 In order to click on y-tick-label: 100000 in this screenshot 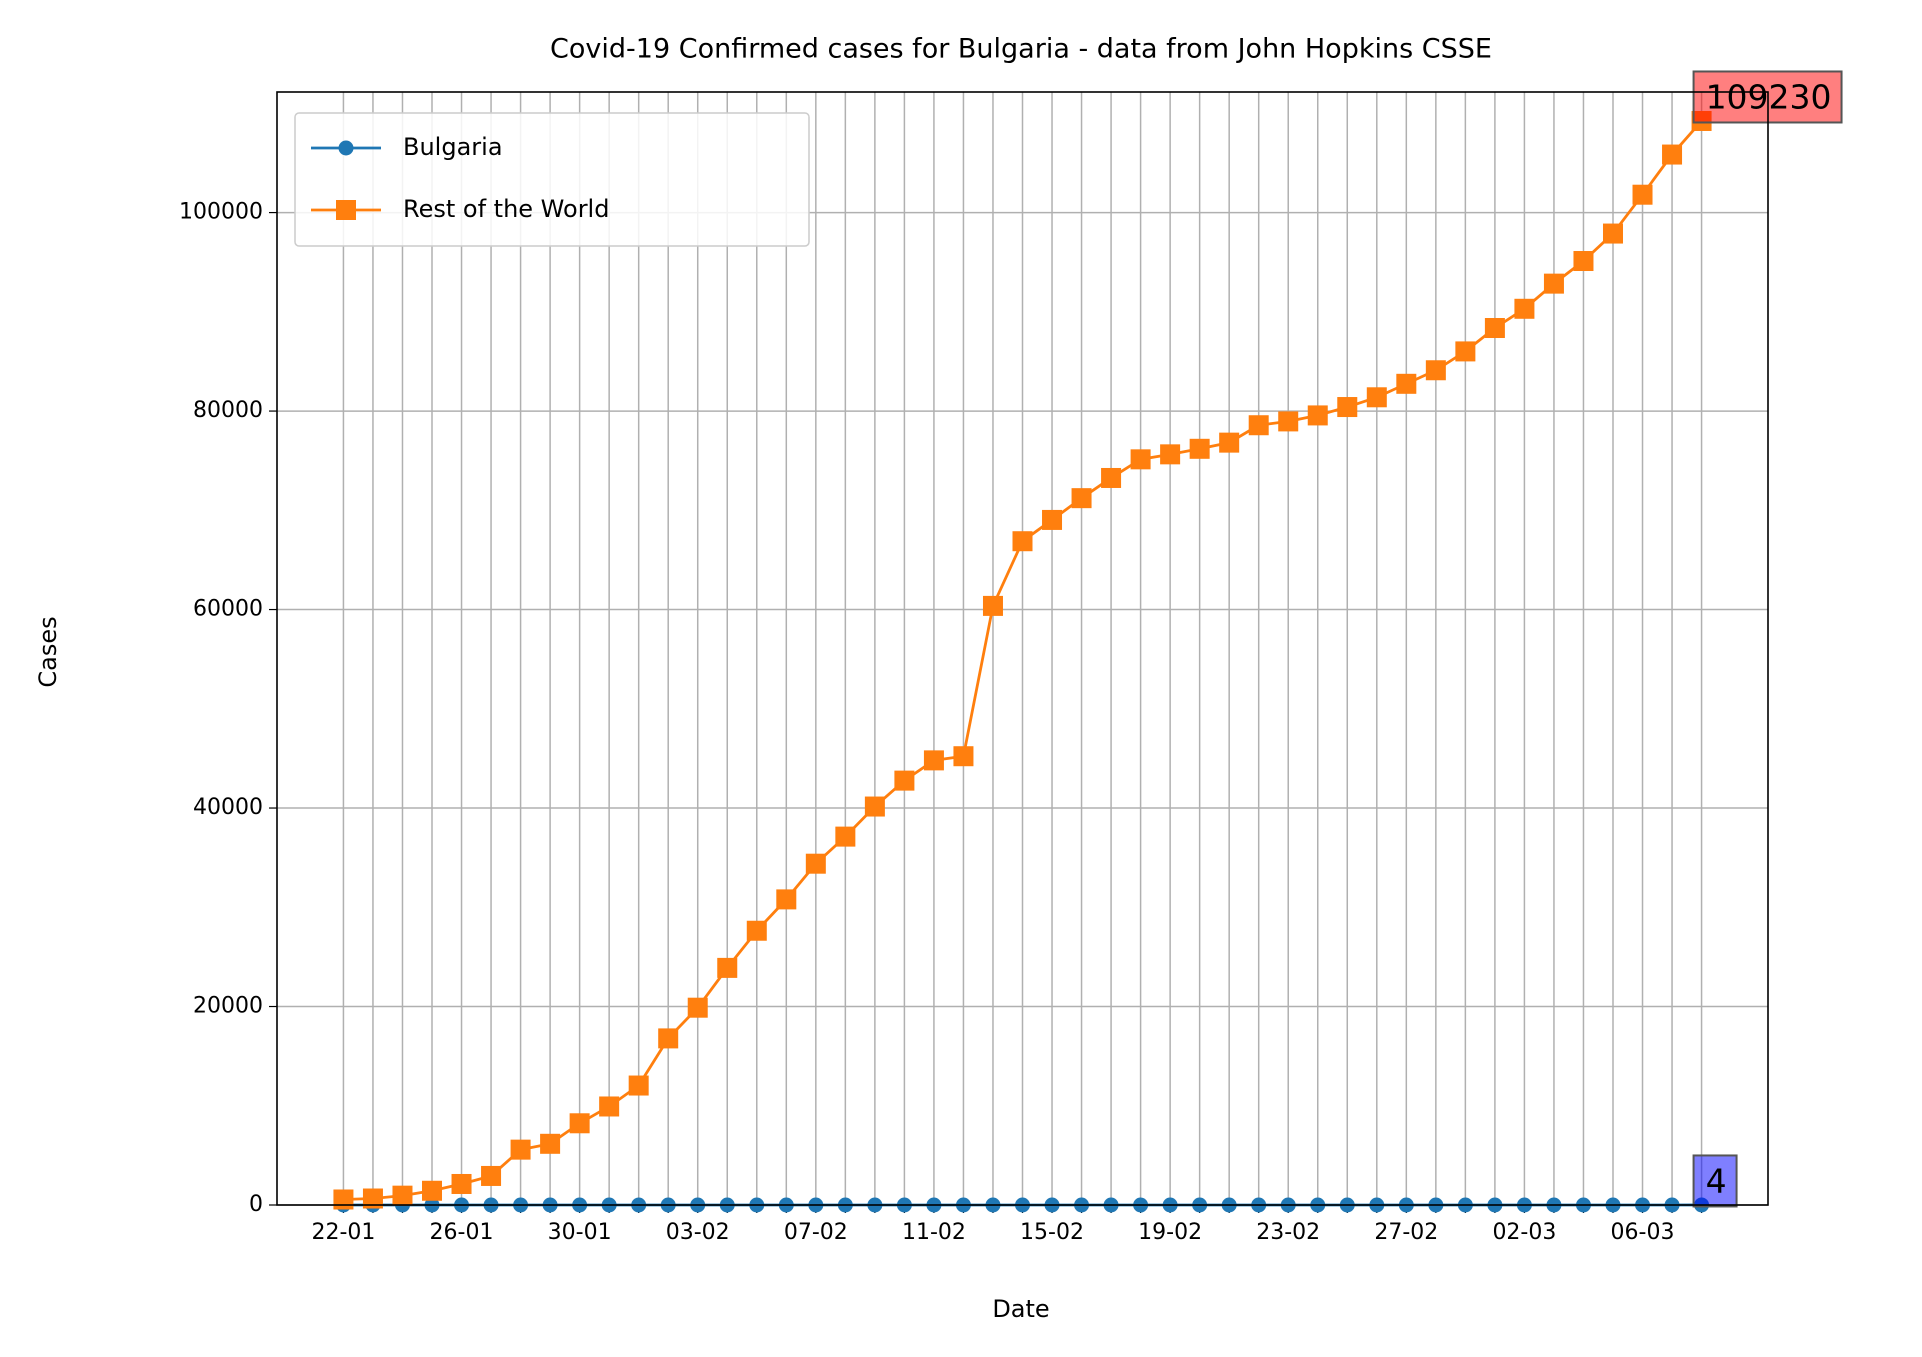, I will do `click(221, 212)`.